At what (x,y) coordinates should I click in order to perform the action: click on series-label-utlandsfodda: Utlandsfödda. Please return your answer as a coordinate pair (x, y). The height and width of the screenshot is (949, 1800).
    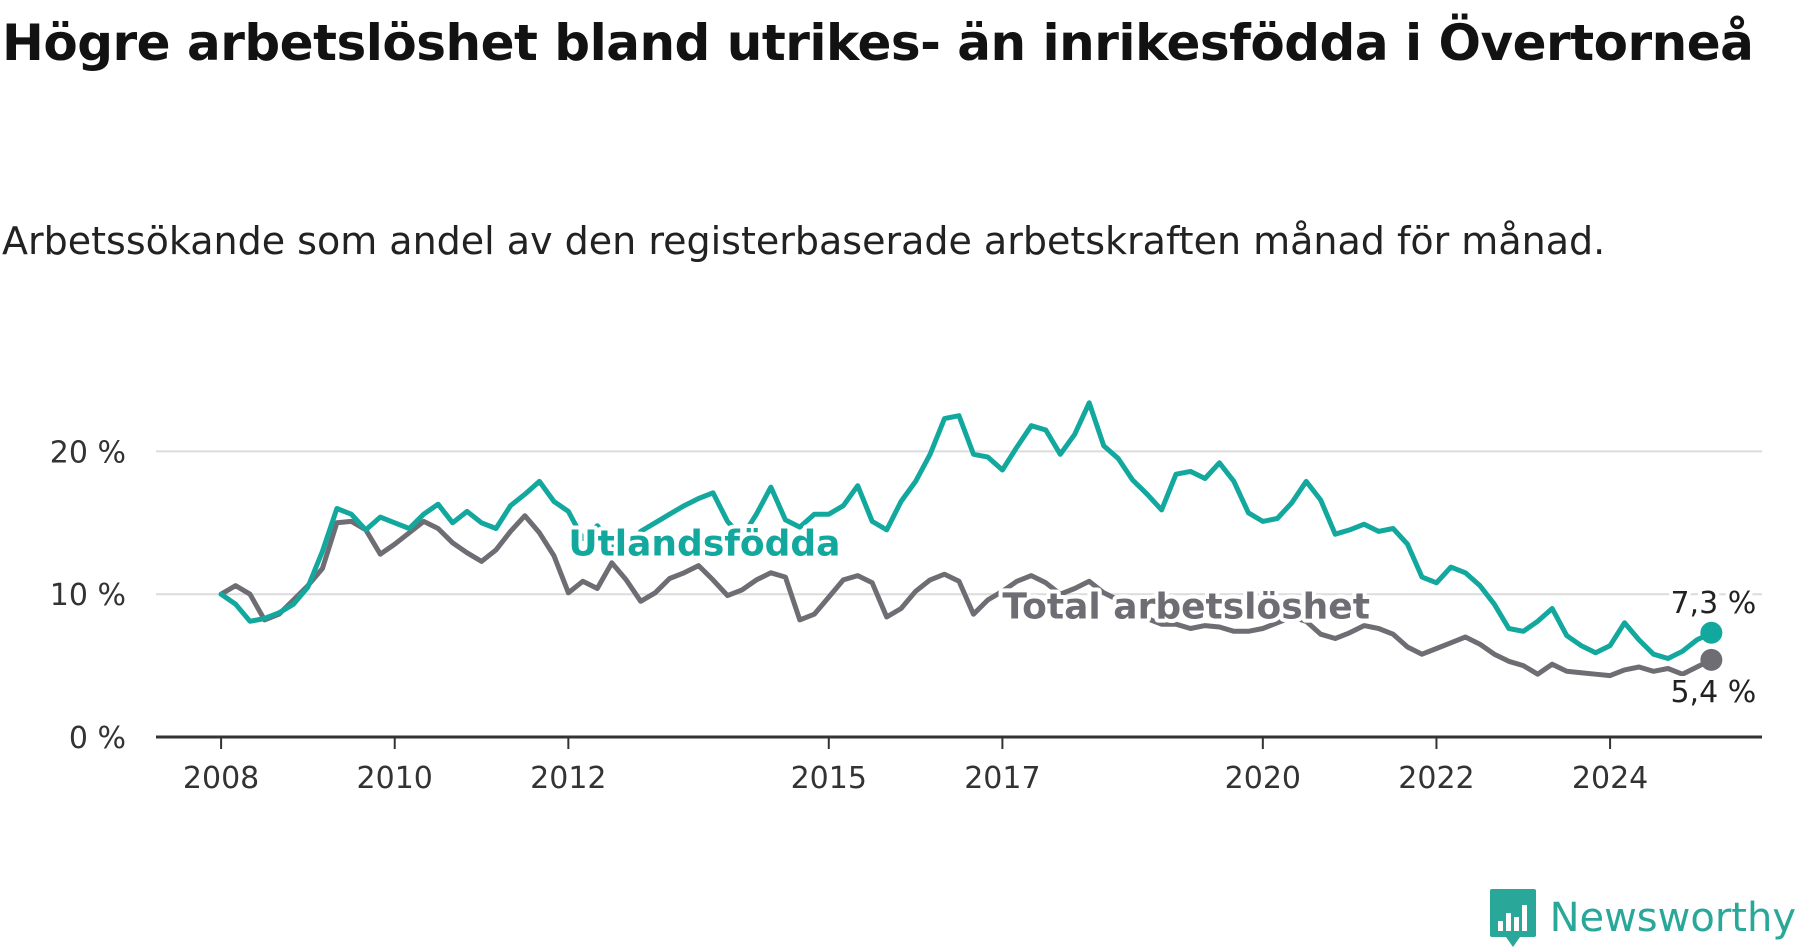
    Looking at the image, I should click on (704, 544).